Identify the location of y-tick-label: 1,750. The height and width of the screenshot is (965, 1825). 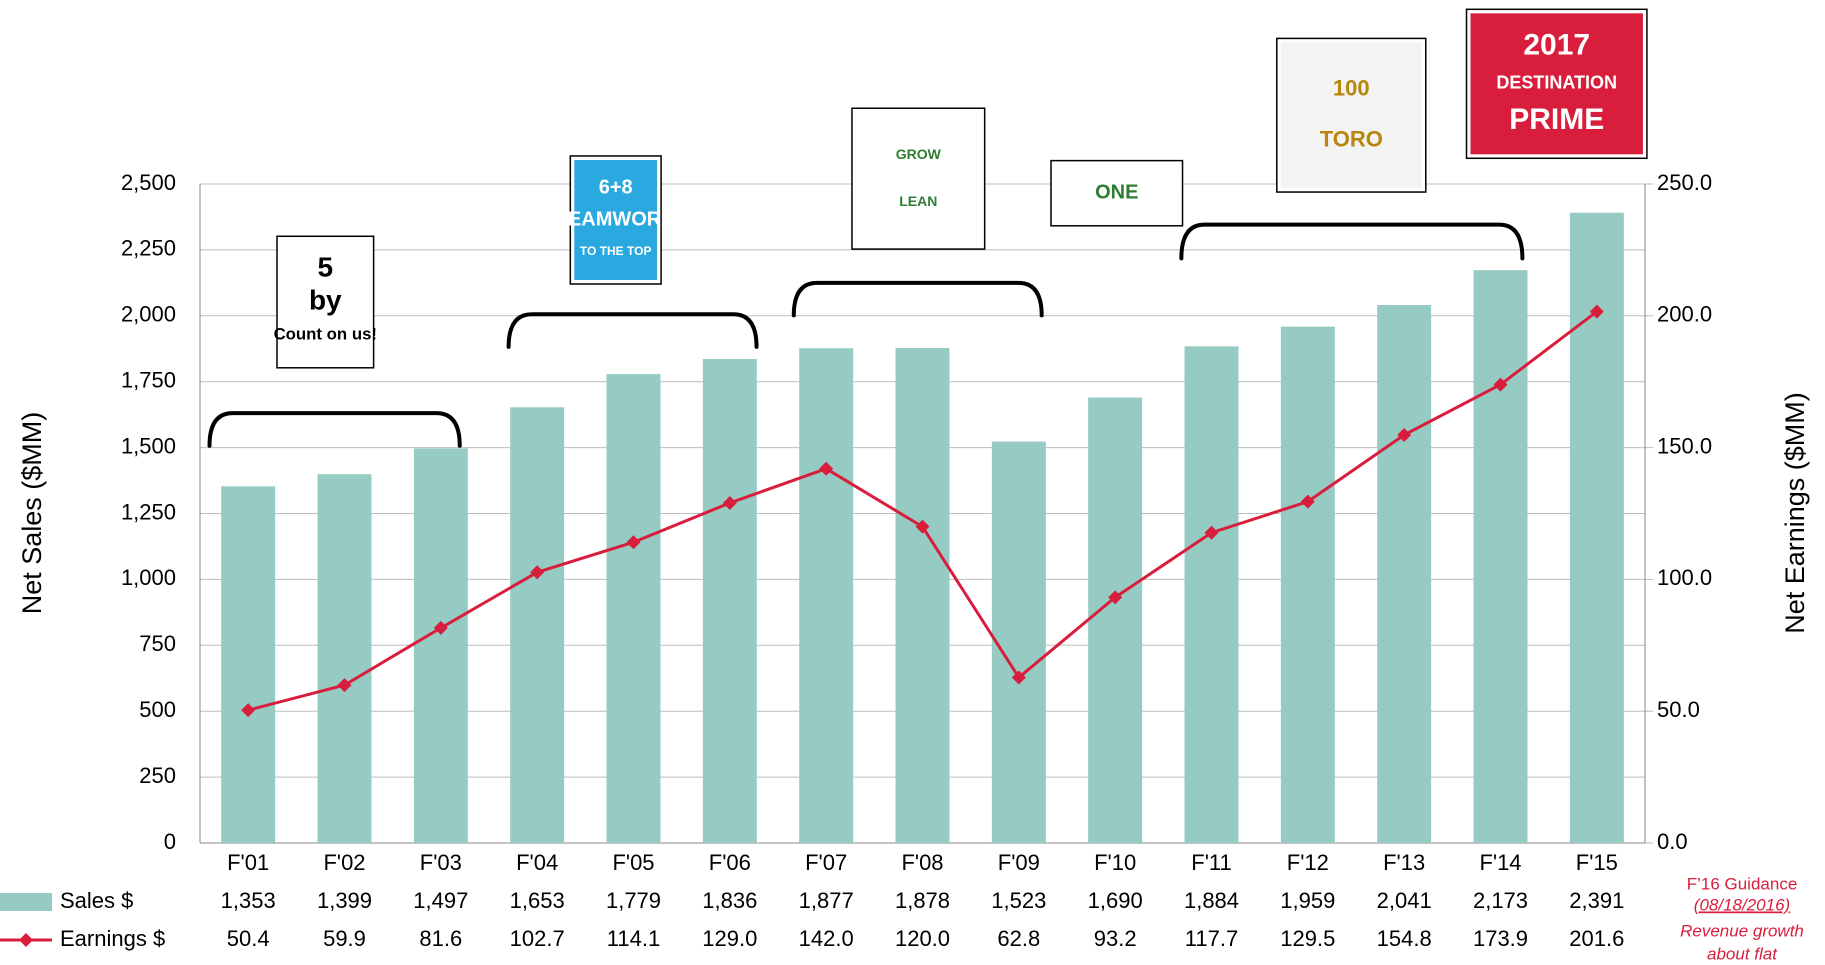
(148, 380).